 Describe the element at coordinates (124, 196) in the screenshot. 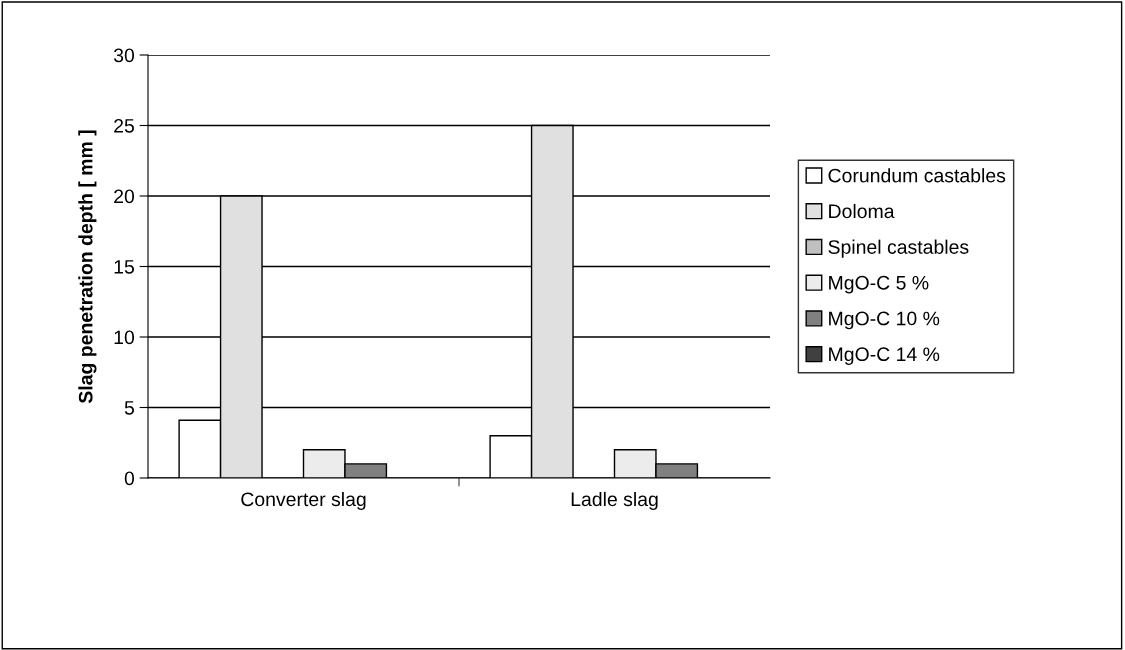

I see `y-tick-label: 20` at that location.